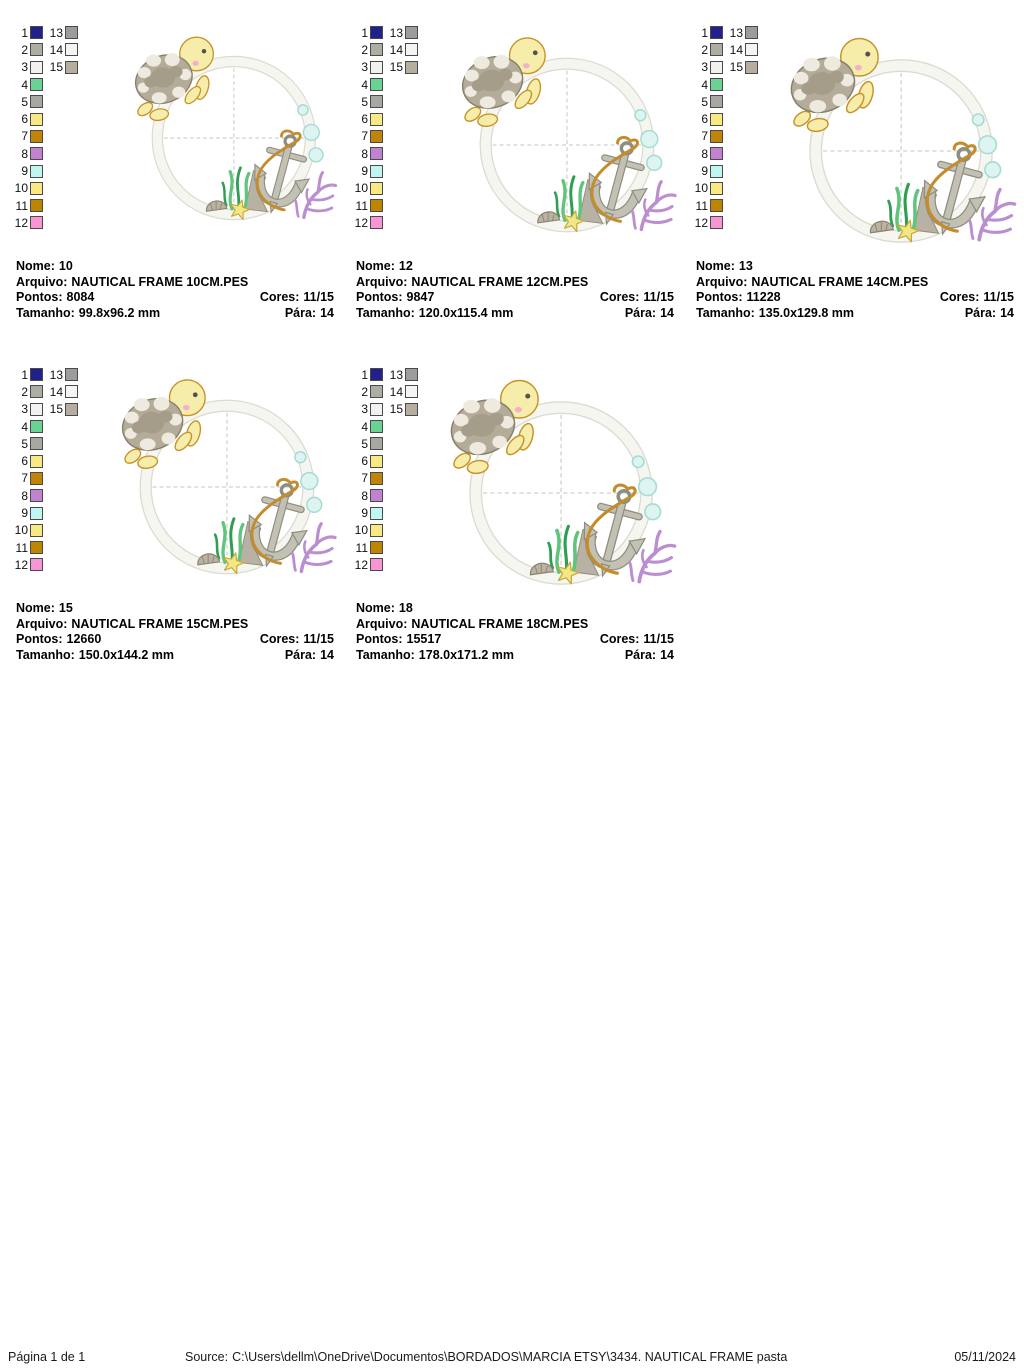  Describe the element at coordinates (738, 297) in the screenshot. I see `pontos: Pontos: 11228` at that location.